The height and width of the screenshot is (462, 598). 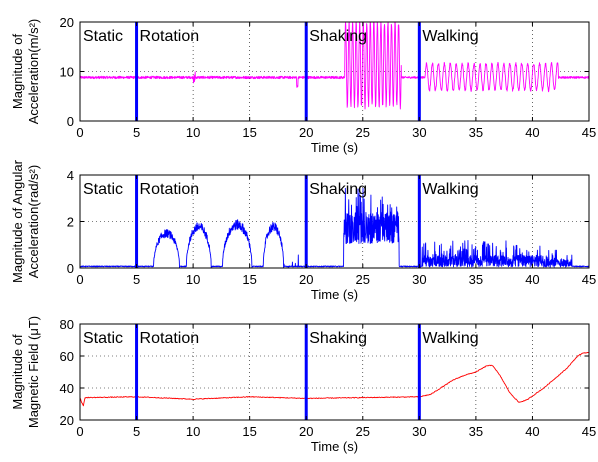 What do you see at coordinates (33, 372) in the screenshot?
I see `y-axis-label: Magnetic Field (μT)` at bounding box center [33, 372].